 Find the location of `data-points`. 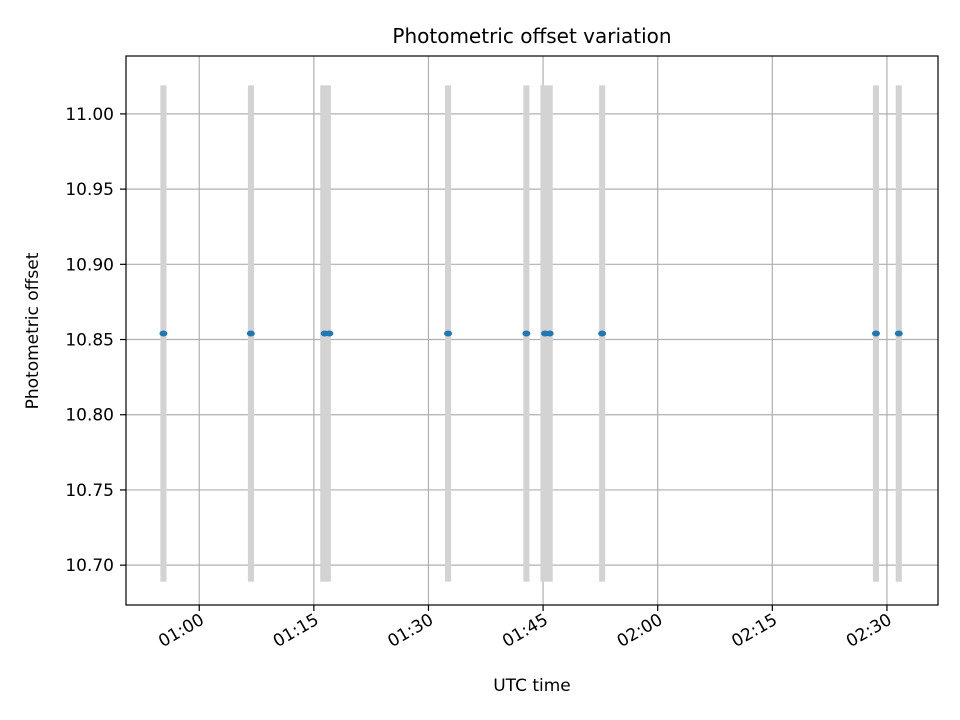

data-points is located at coordinates (531, 333).